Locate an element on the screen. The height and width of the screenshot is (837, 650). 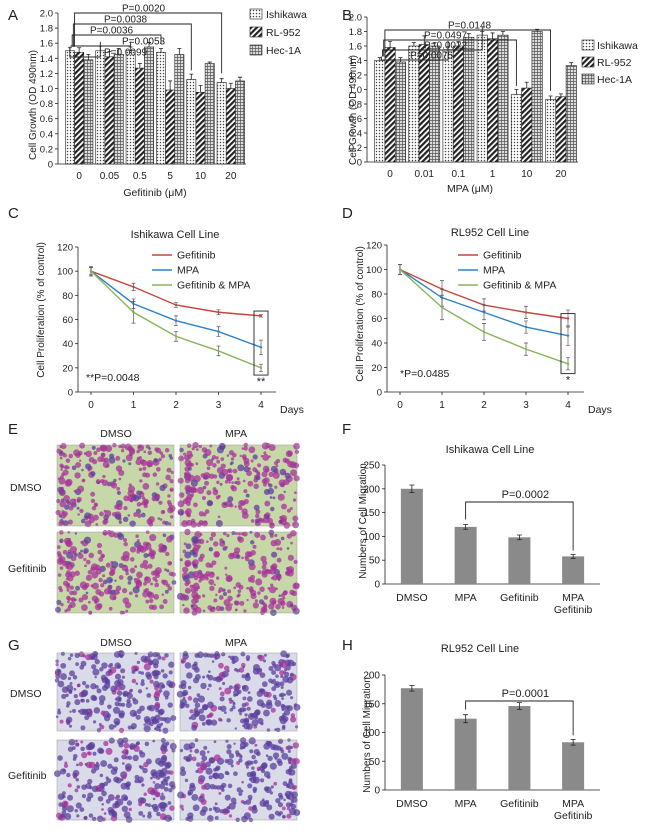
bar-hec-1a is located at coordinates (503, 98).